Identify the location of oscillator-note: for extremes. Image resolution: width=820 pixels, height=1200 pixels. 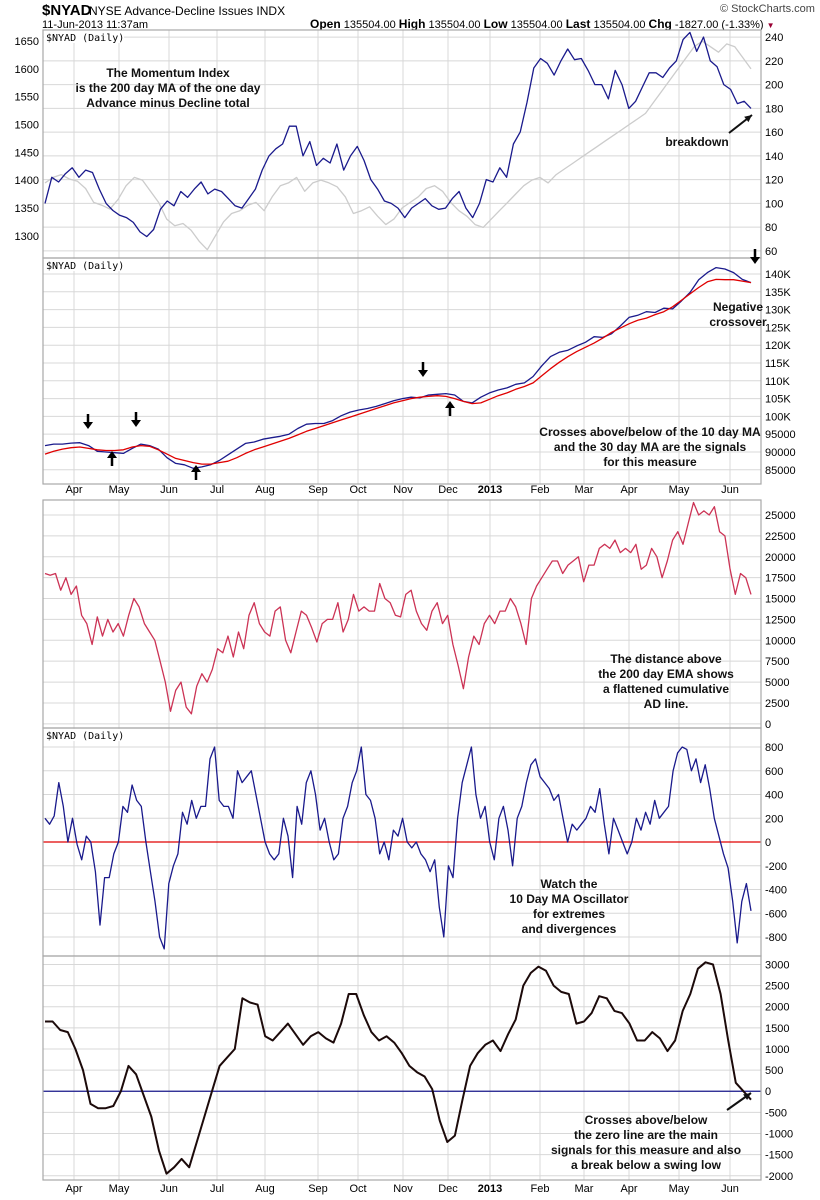
(569, 914).